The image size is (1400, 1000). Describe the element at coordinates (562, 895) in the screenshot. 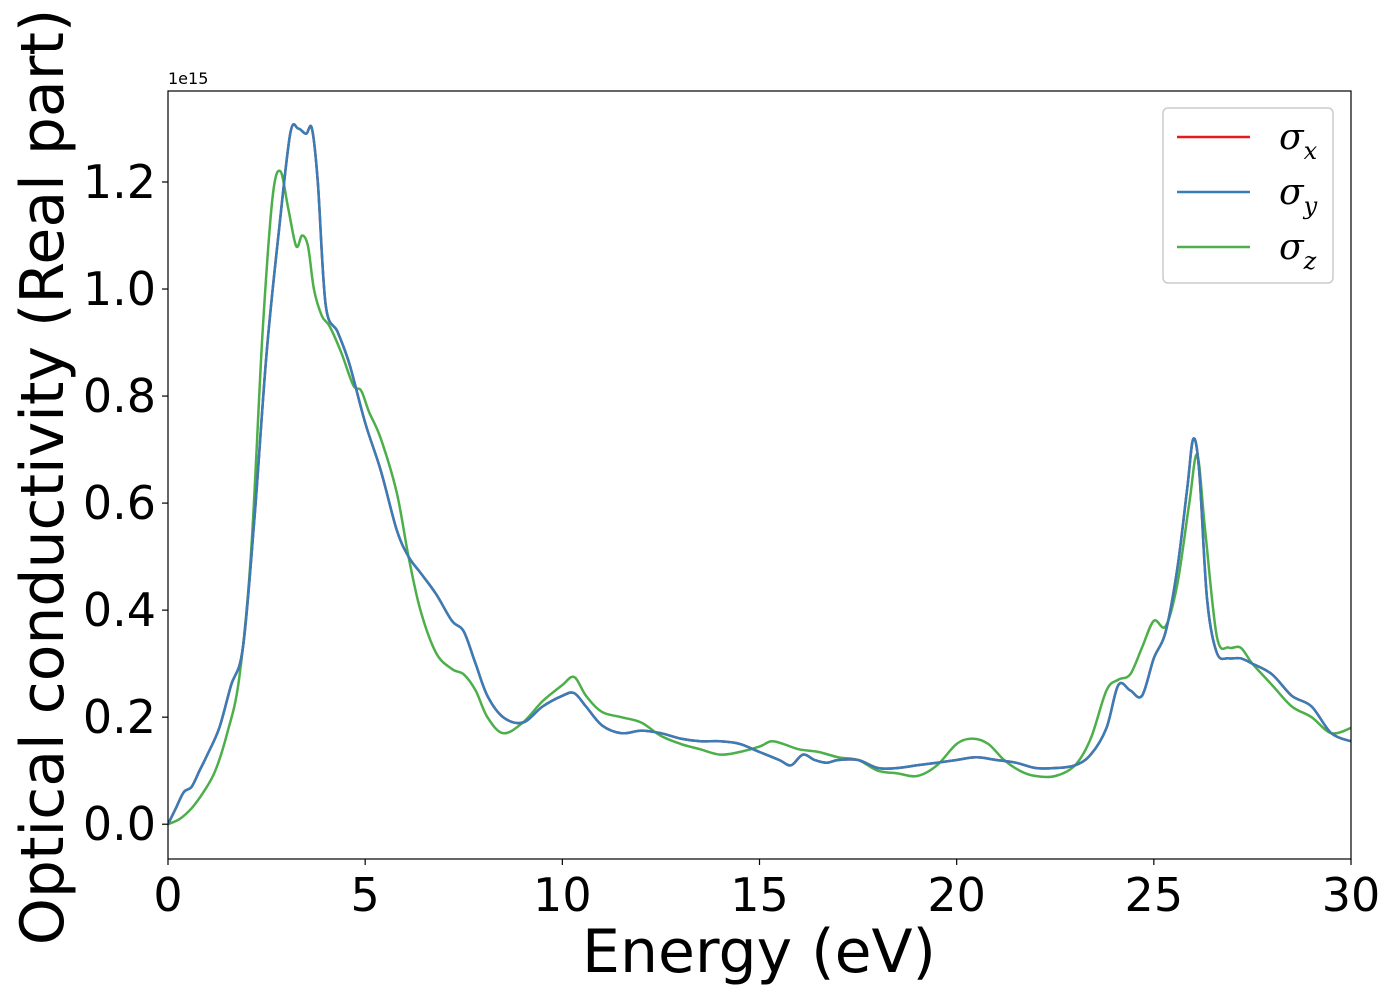

I see `x-tick-label: 10` at that location.